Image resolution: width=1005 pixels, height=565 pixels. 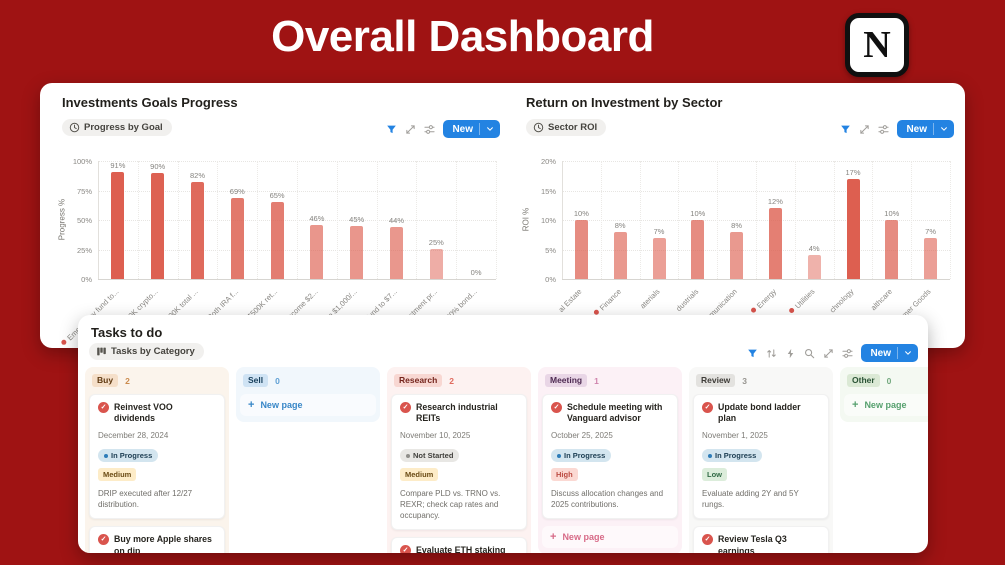 I want to click on bar-value-label: 65%, so click(x=277, y=195).